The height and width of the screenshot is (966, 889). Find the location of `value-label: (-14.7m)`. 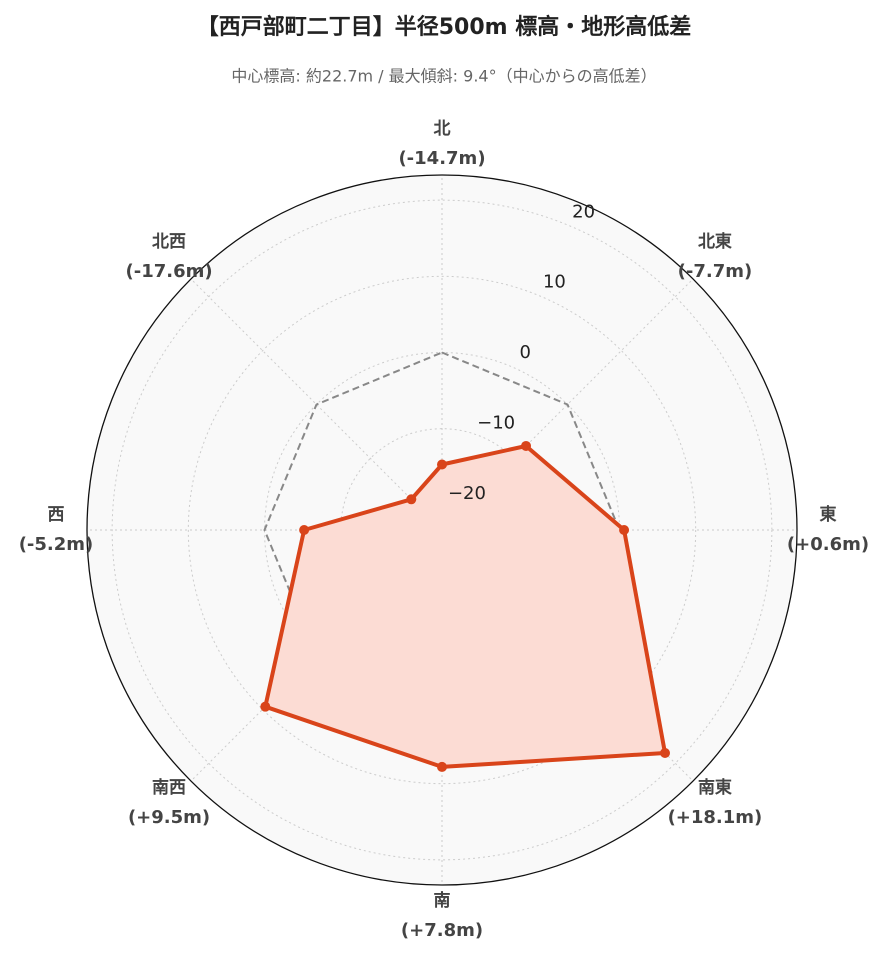

value-label: (-14.7m) is located at coordinates (441, 158).